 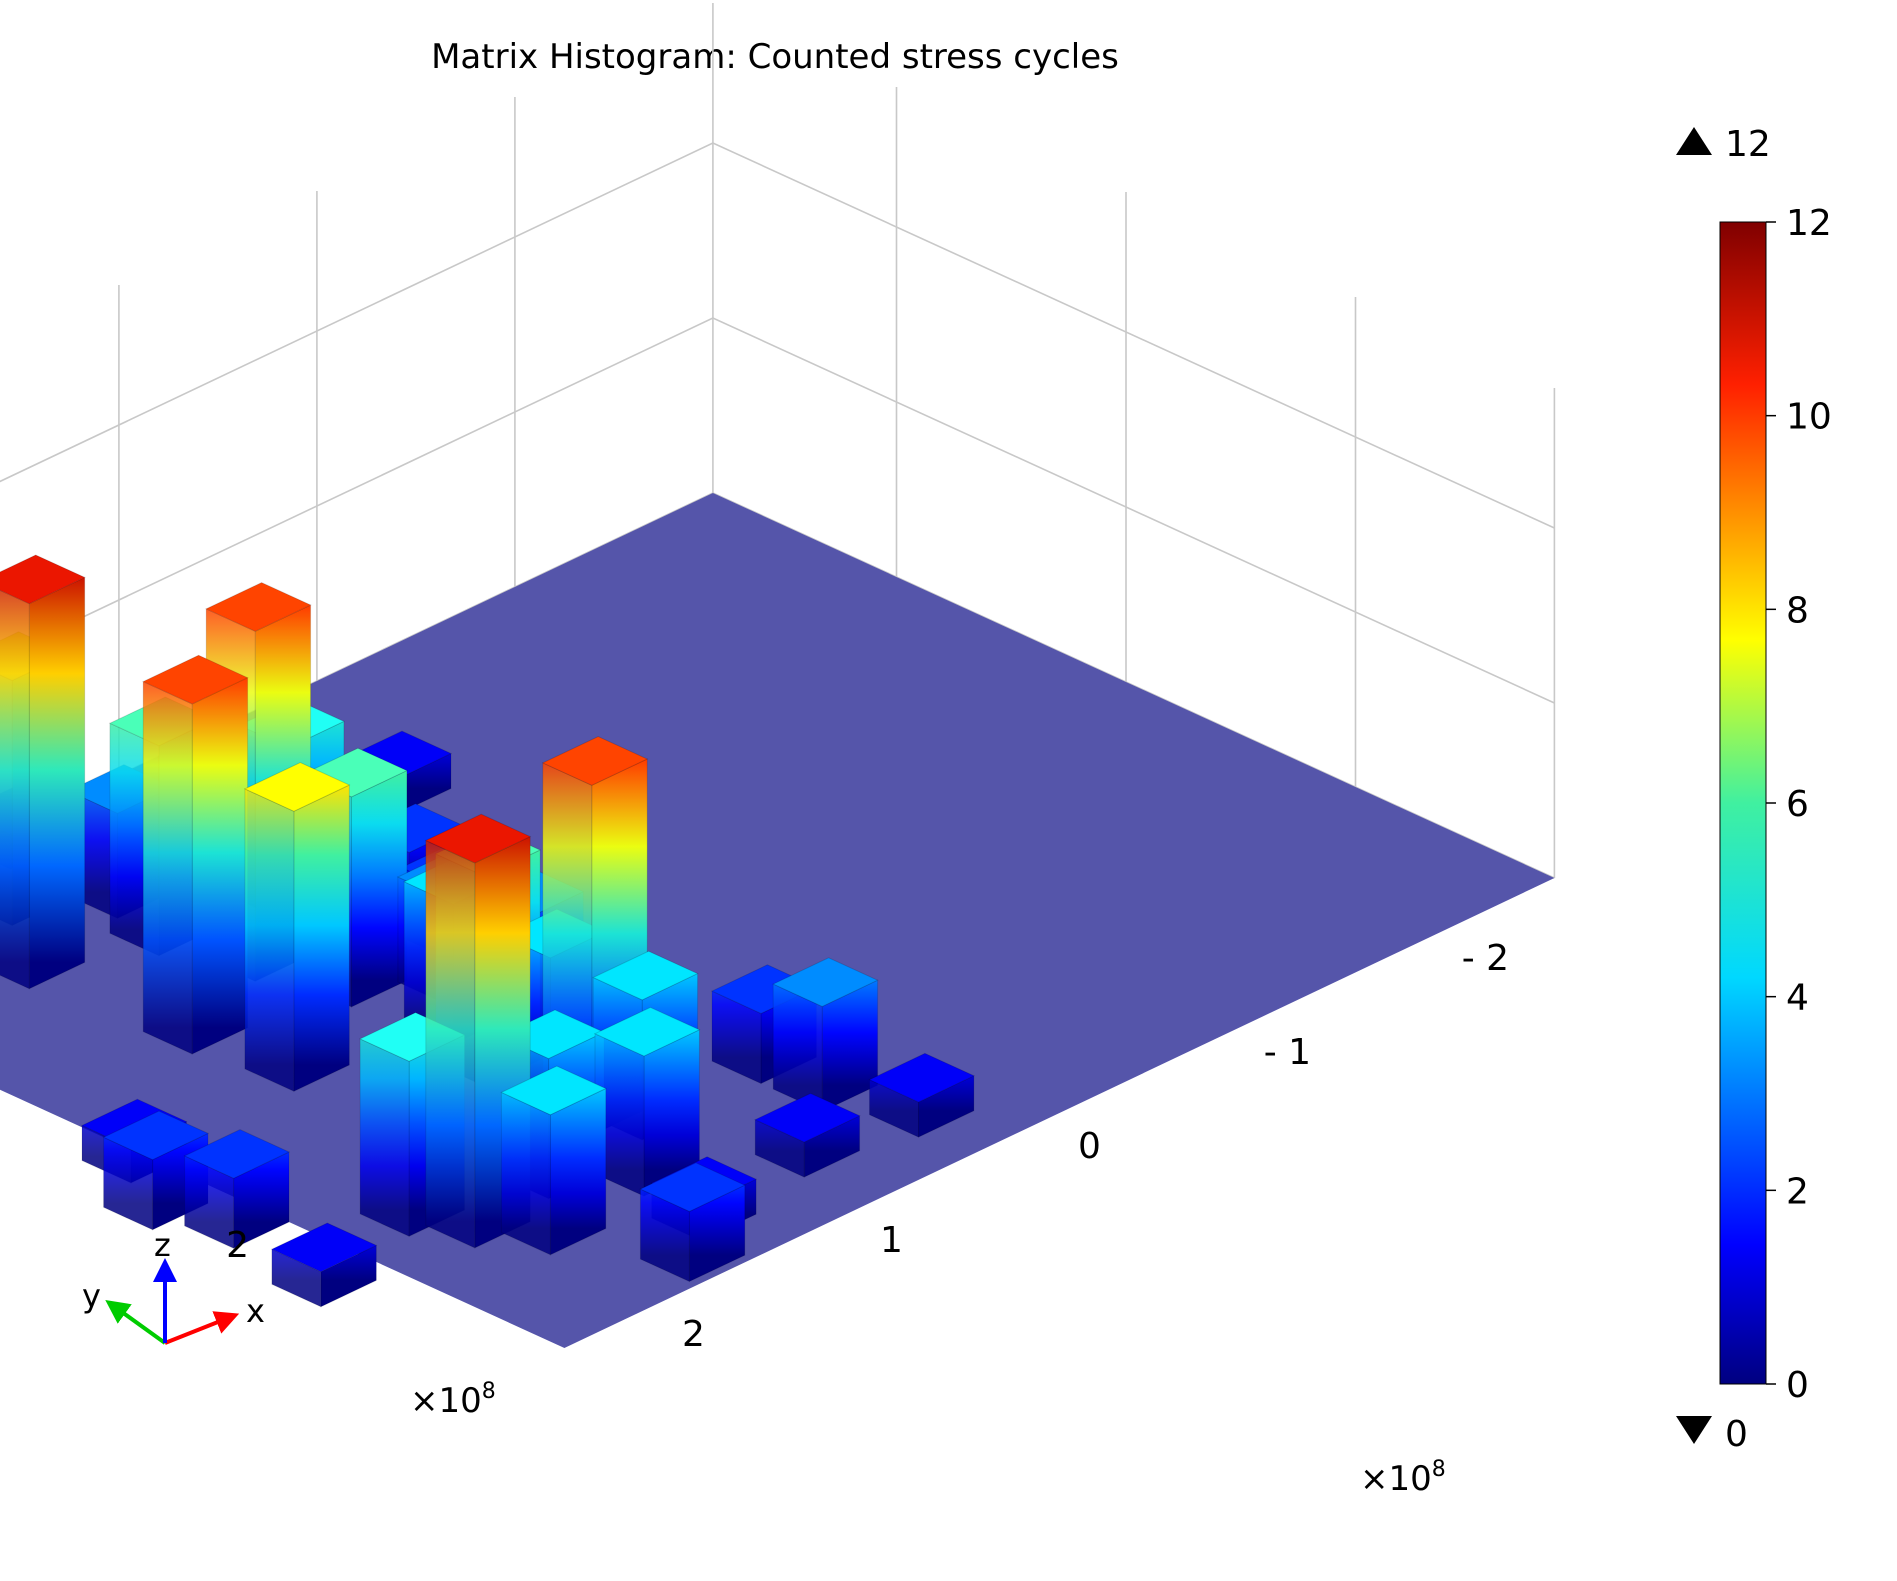 What do you see at coordinates (1797, 1385) in the screenshot?
I see `colorbar-tick-label-0: 0` at bounding box center [1797, 1385].